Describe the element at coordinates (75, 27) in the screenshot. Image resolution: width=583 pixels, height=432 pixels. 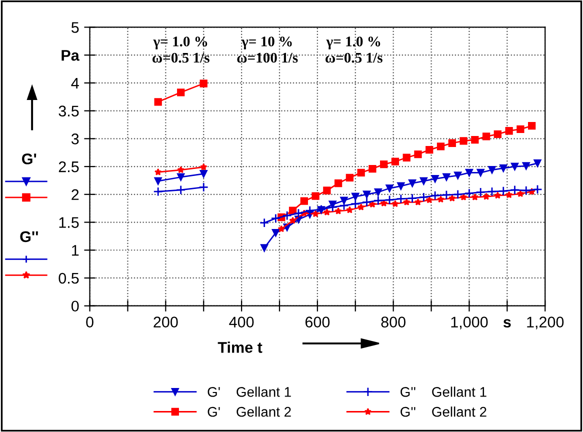
I see `y-tick-label: 5` at that location.